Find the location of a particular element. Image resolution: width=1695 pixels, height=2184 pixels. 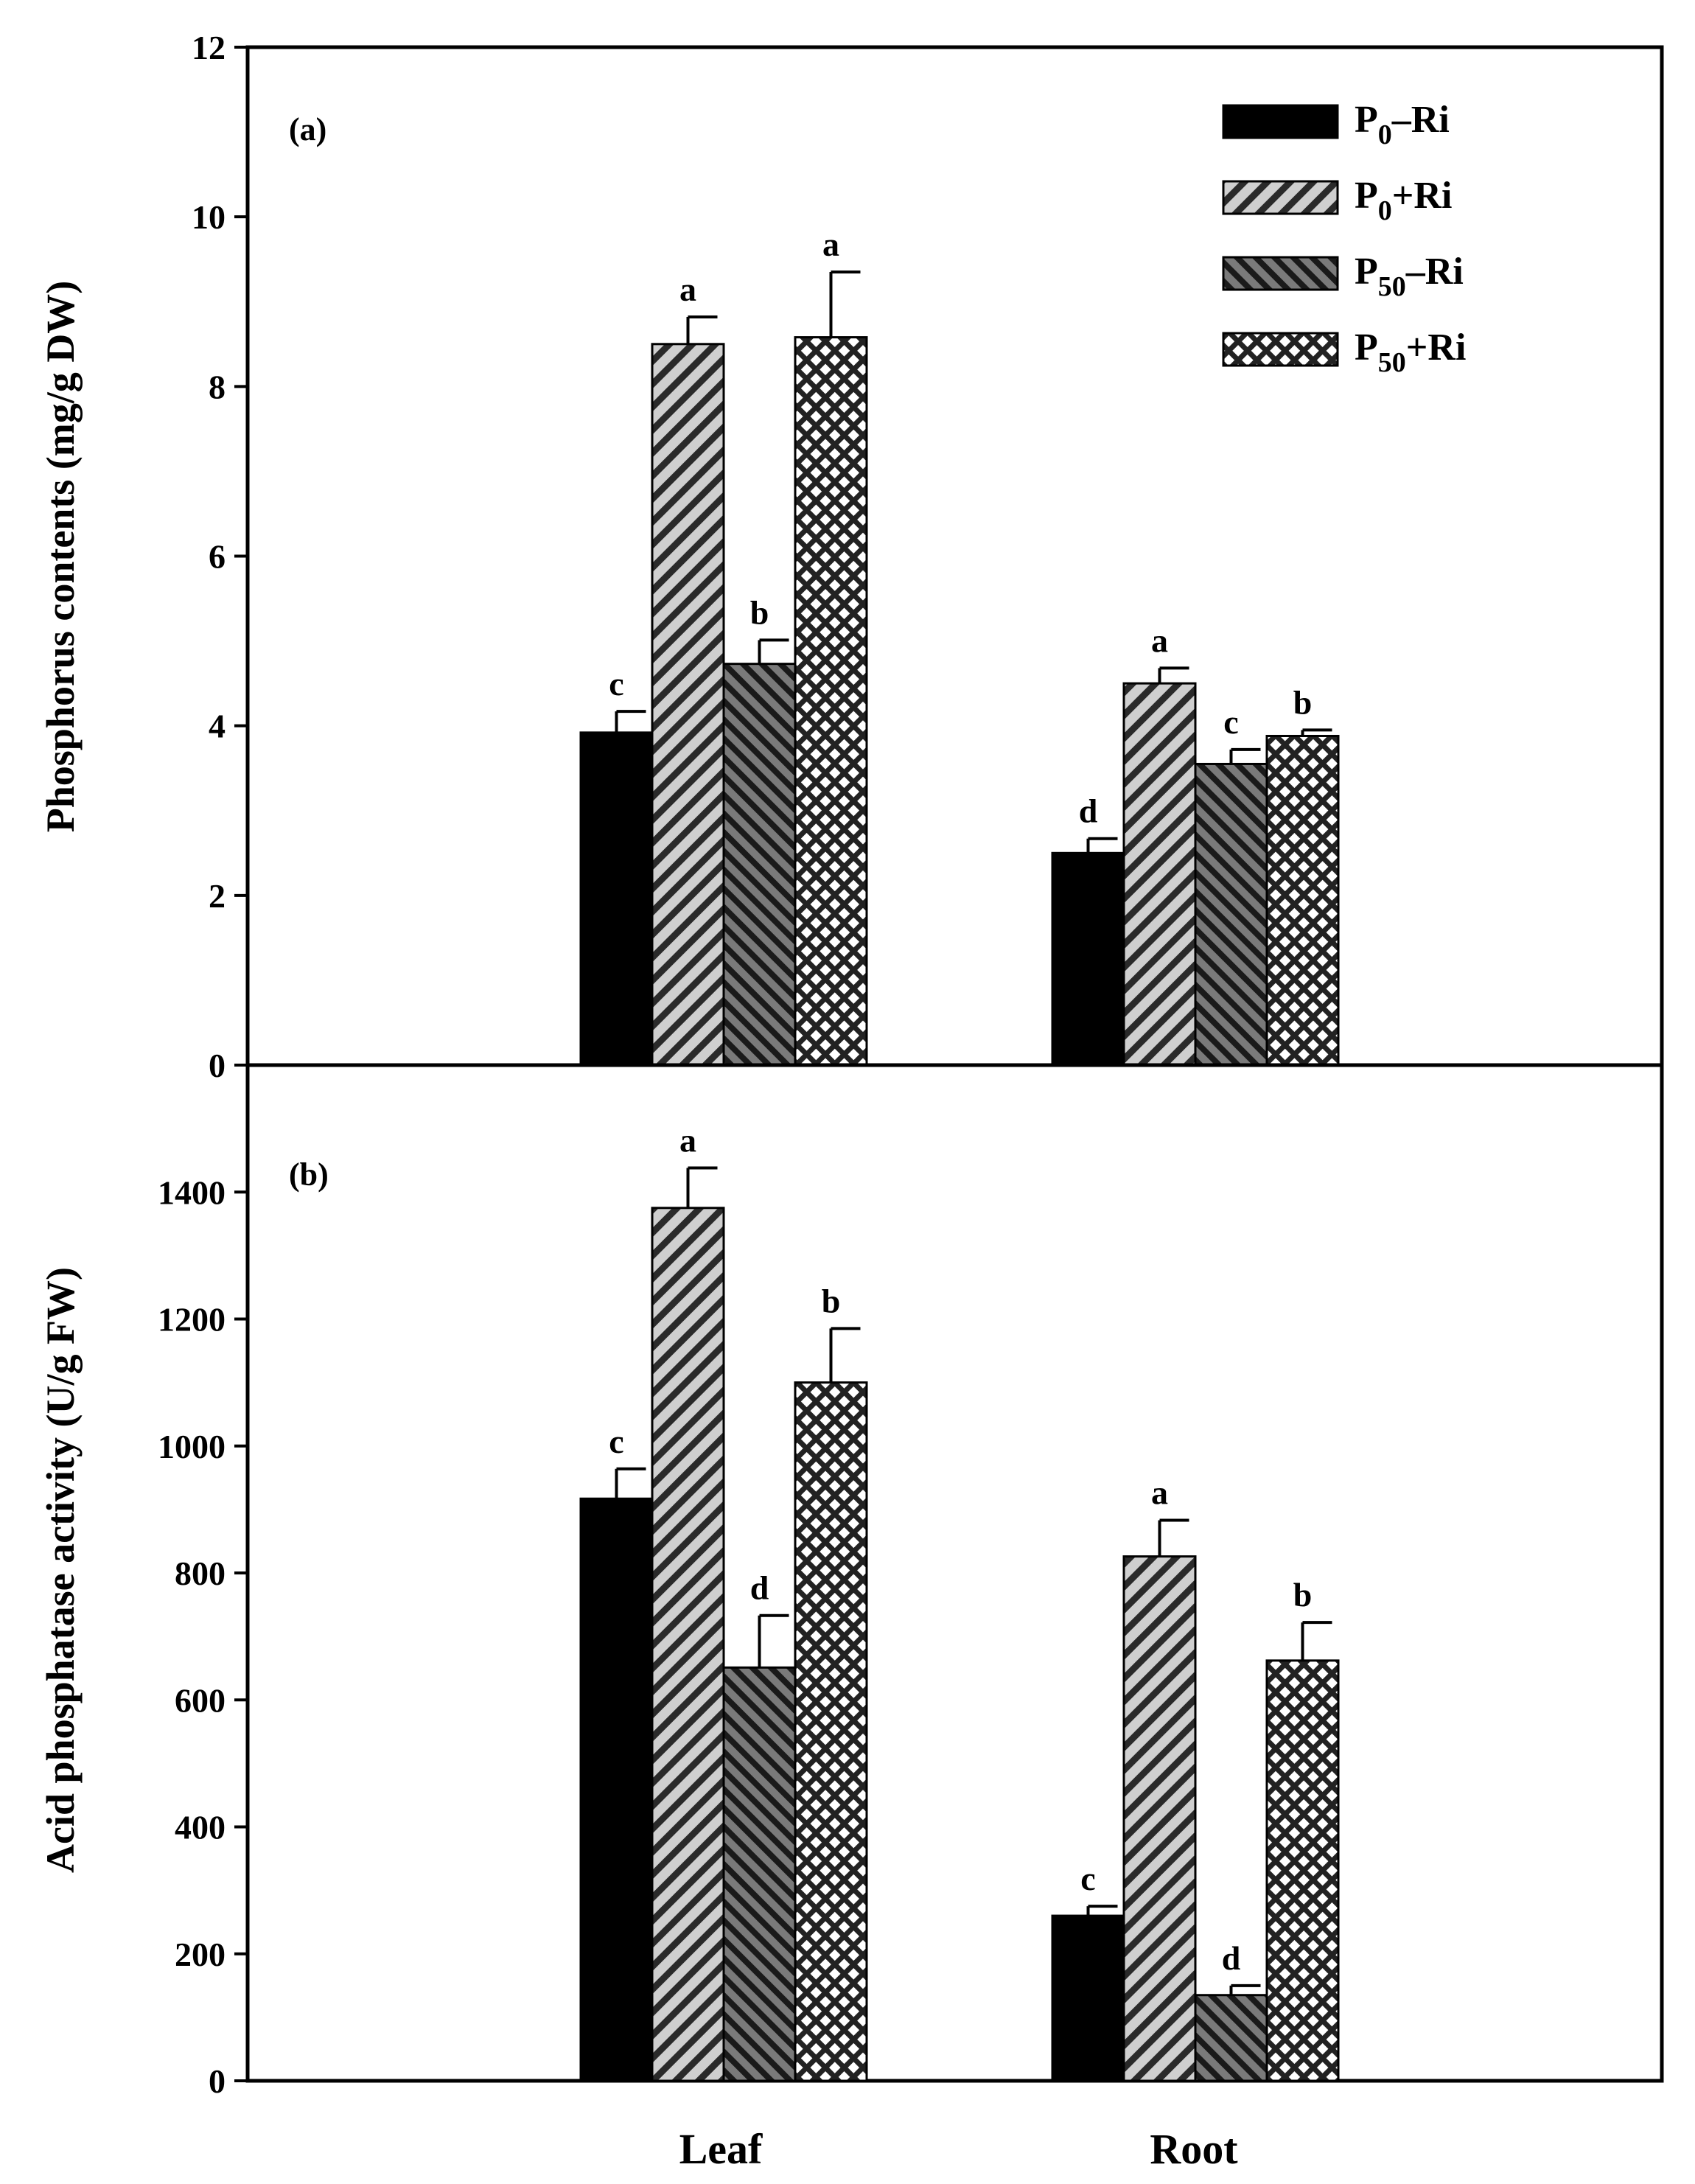

legend-label: P0–Ri is located at coordinates (1402, 125).